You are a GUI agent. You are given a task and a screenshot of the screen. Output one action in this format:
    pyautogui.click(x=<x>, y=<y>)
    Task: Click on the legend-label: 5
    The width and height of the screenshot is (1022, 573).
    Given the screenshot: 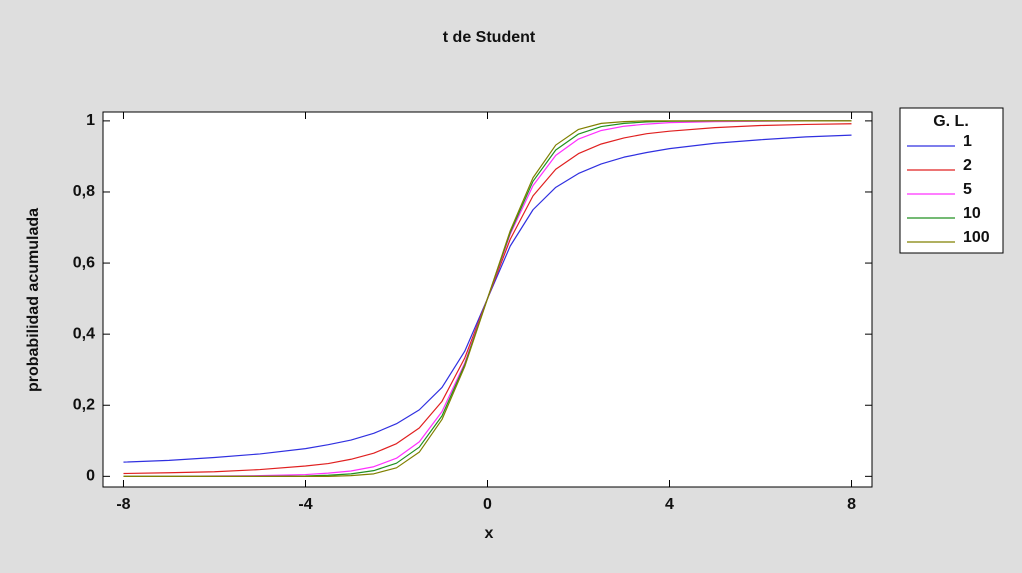 What is the action you would take?
    pyautogui.click(x=967, y=189)
    